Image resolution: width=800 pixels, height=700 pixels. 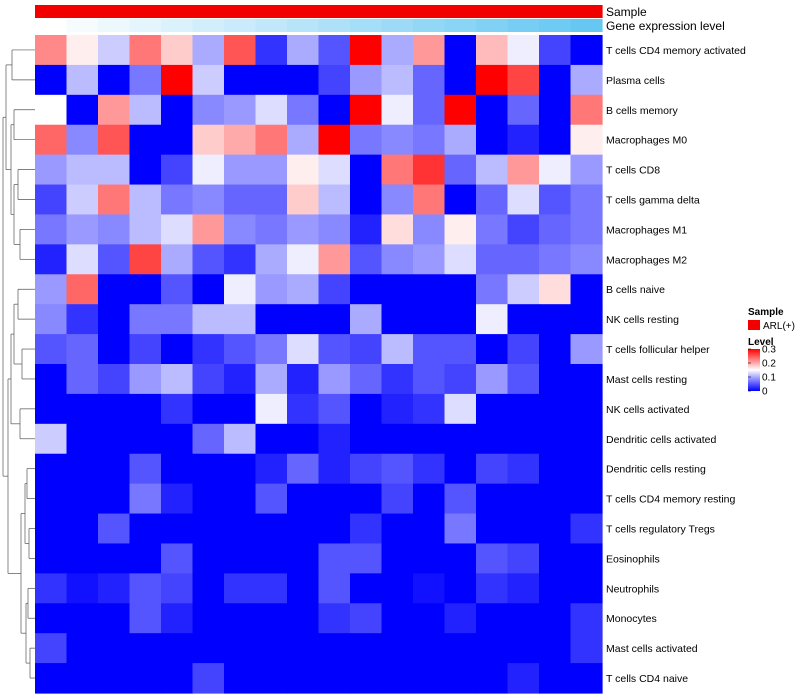 I want to click on legend-level-title: Level, so click(x=761, y=342).